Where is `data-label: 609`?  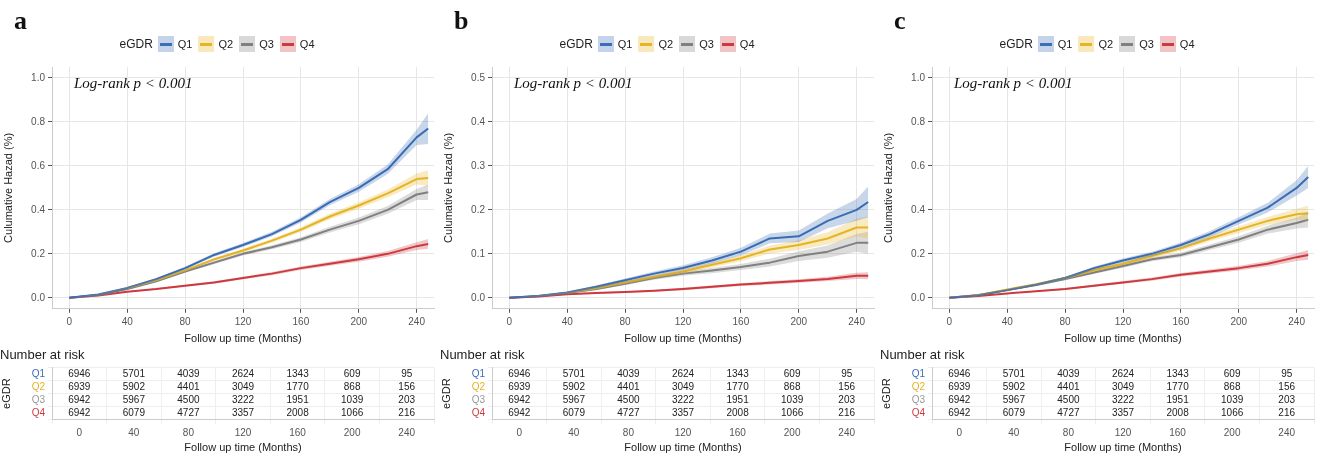 data-label: 609 is located at coordinates (352, 373).